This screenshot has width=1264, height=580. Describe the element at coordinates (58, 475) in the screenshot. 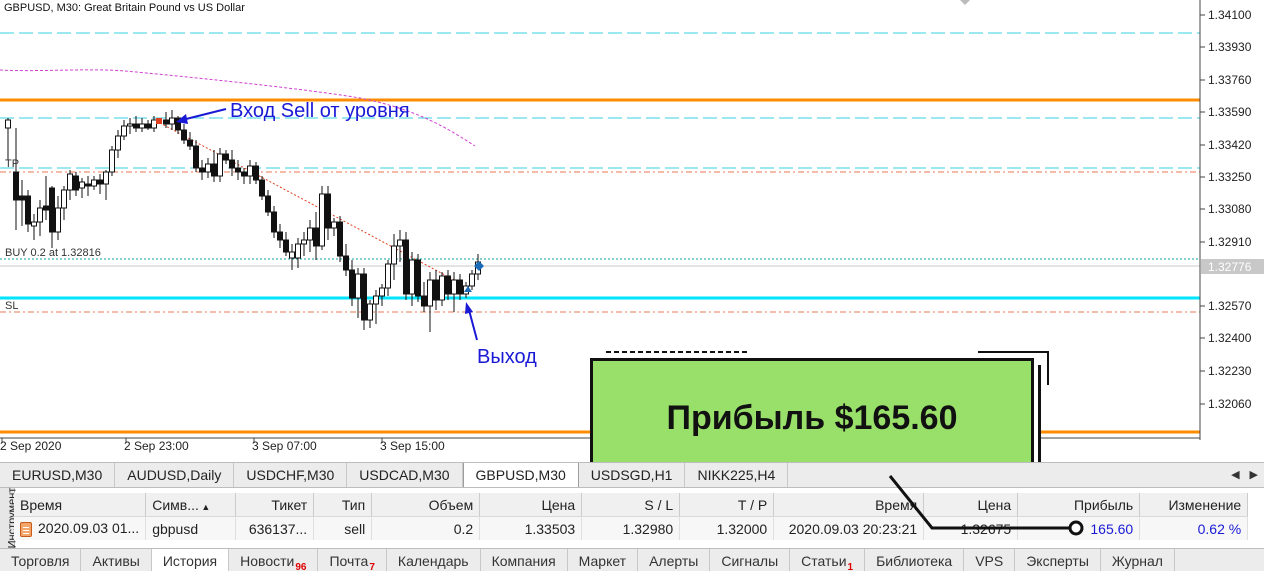

I see `symbol-tab: EURUSD,M30` at that location.